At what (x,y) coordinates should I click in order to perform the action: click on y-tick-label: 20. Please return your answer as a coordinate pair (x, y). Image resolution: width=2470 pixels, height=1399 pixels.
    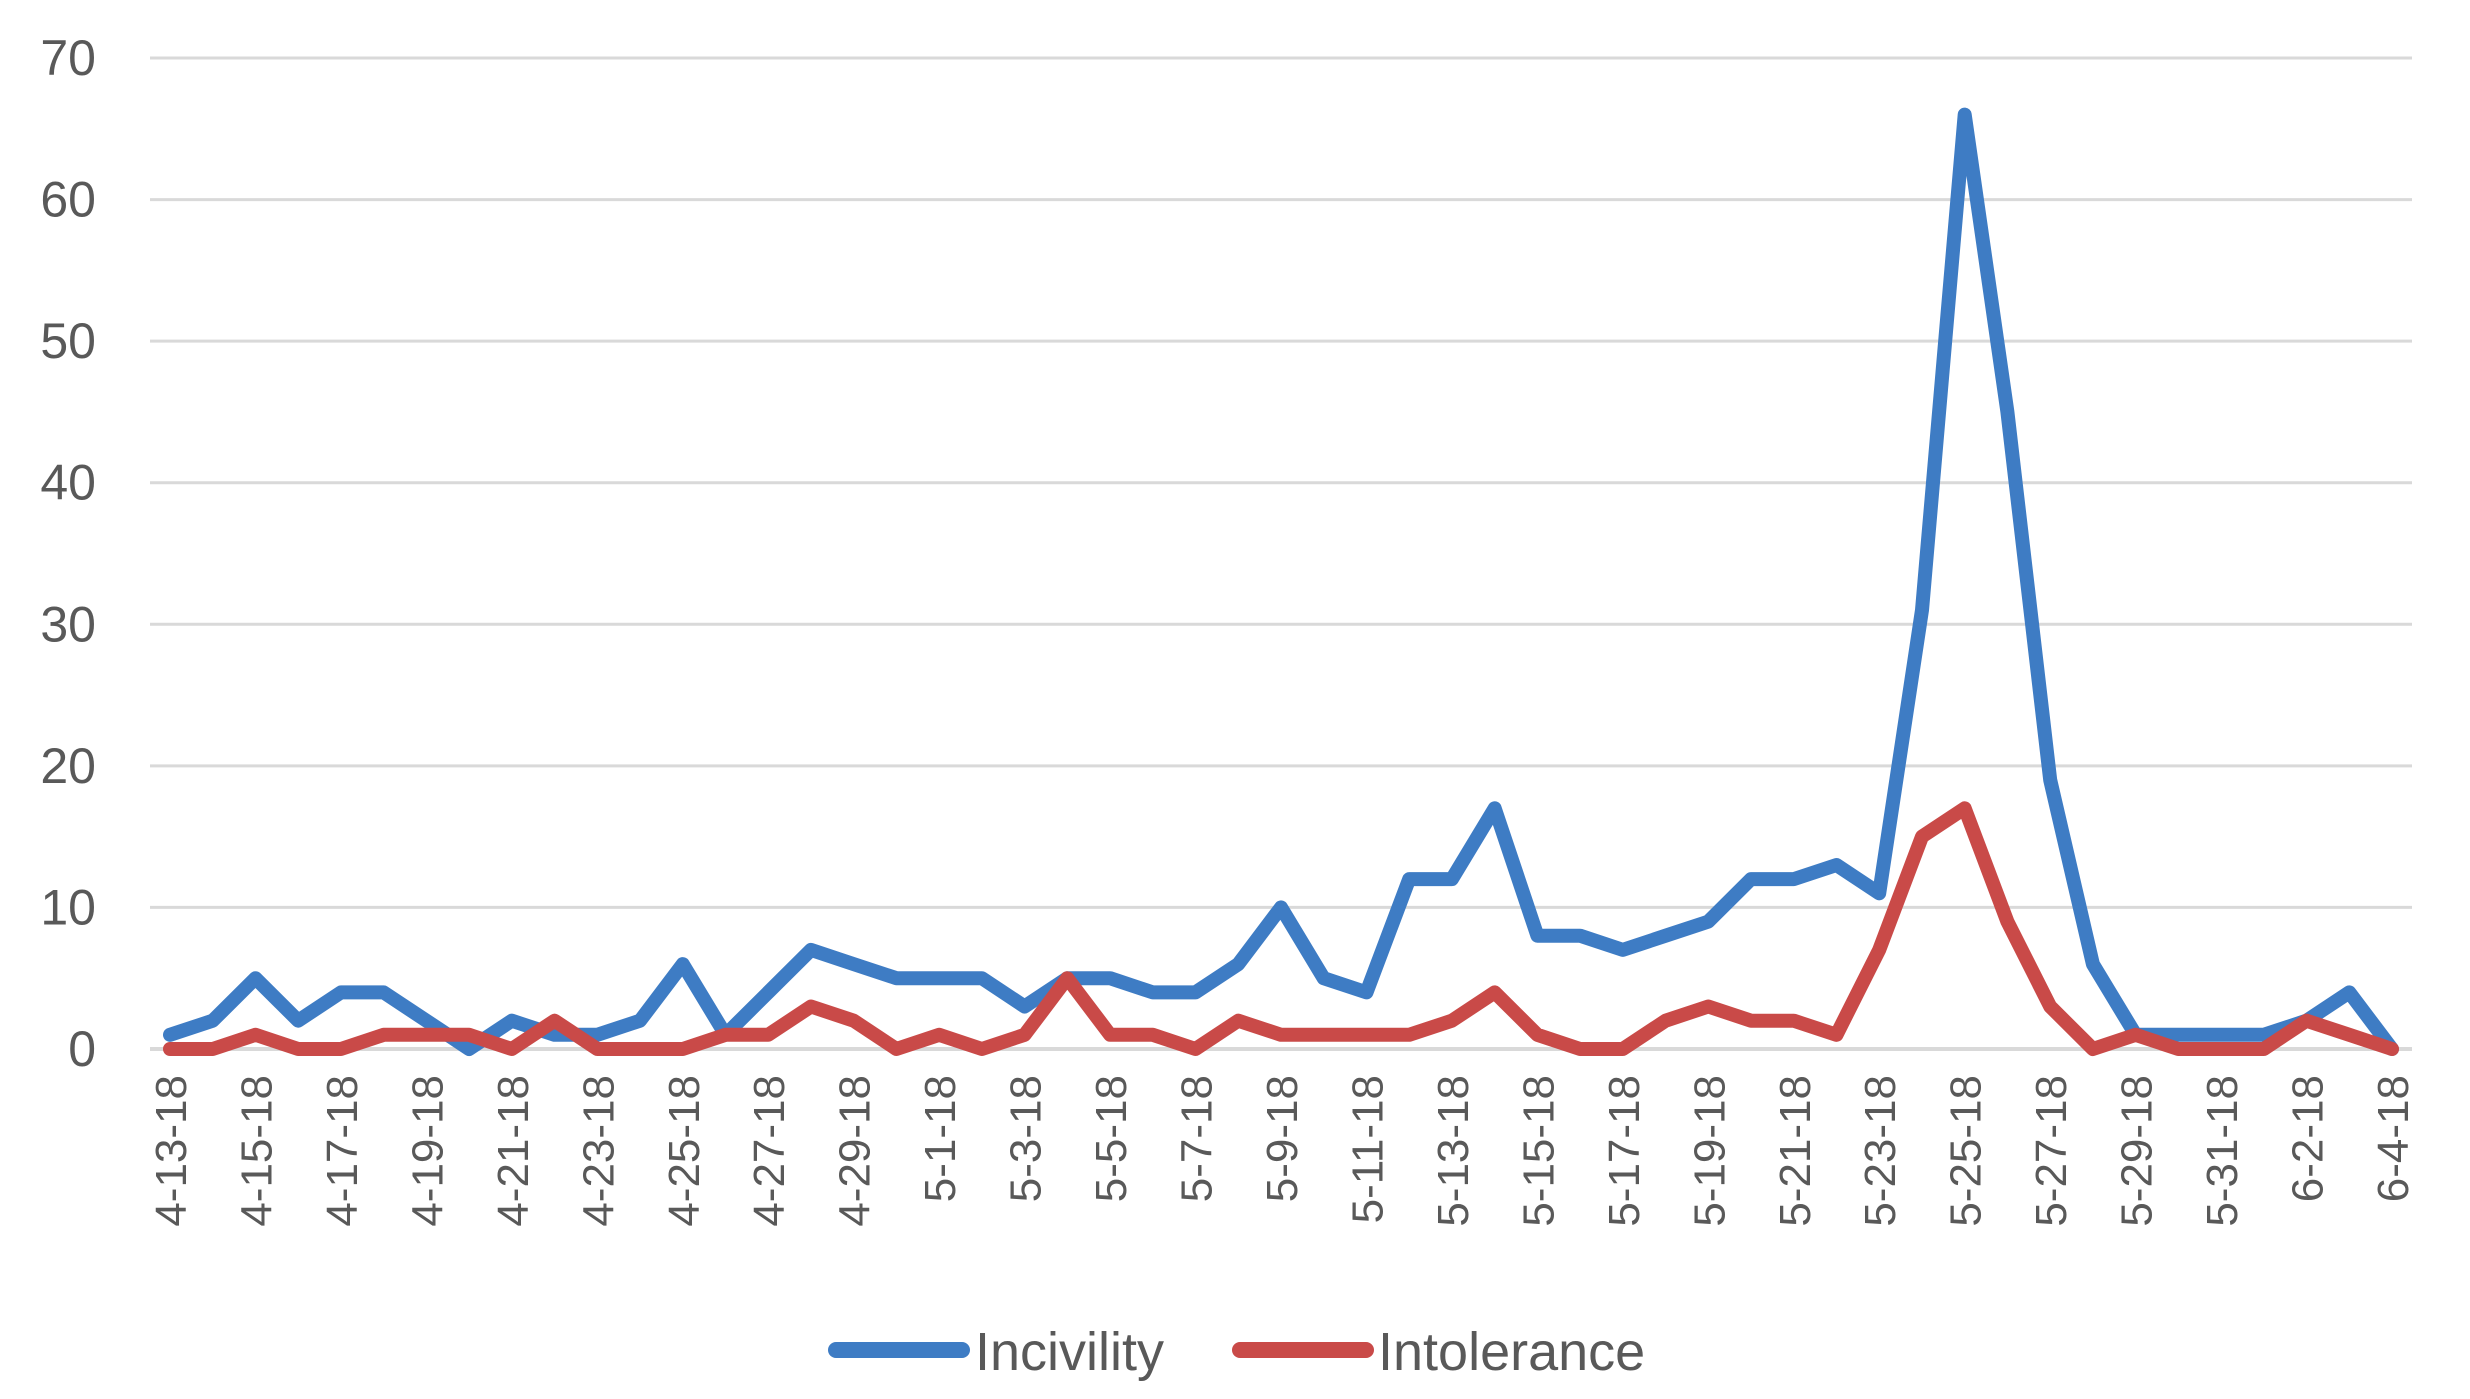
    Looking at the image, I should click on (68, 766).